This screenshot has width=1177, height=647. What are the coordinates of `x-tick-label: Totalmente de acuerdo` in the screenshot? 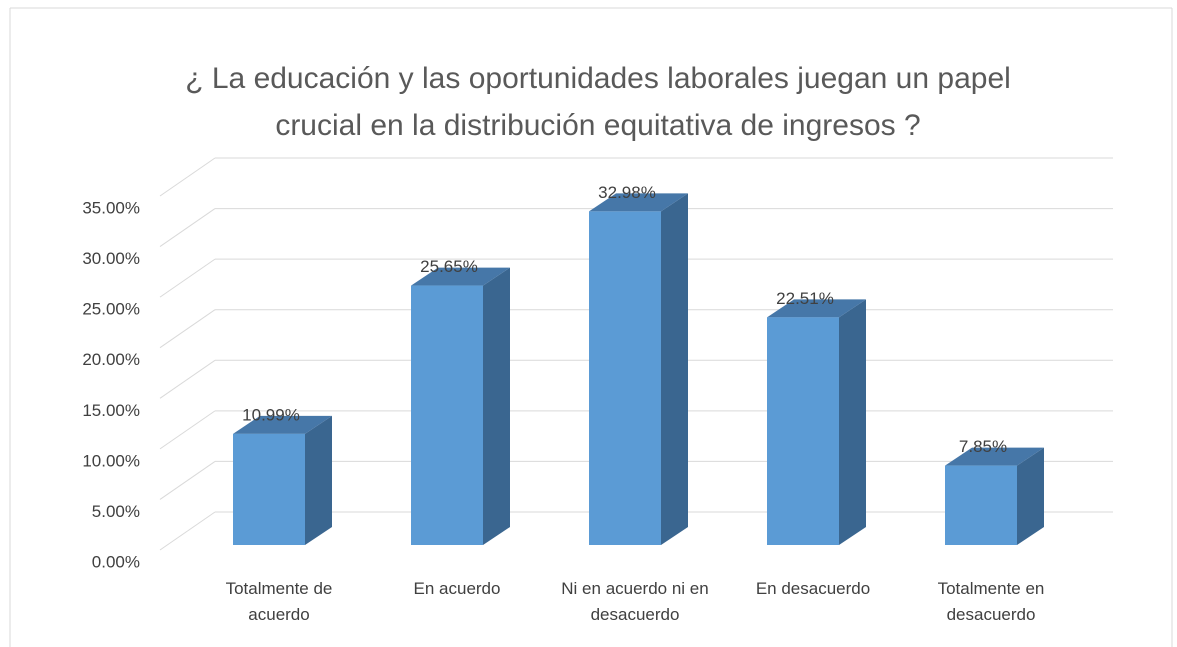 It's located at (279, 601).